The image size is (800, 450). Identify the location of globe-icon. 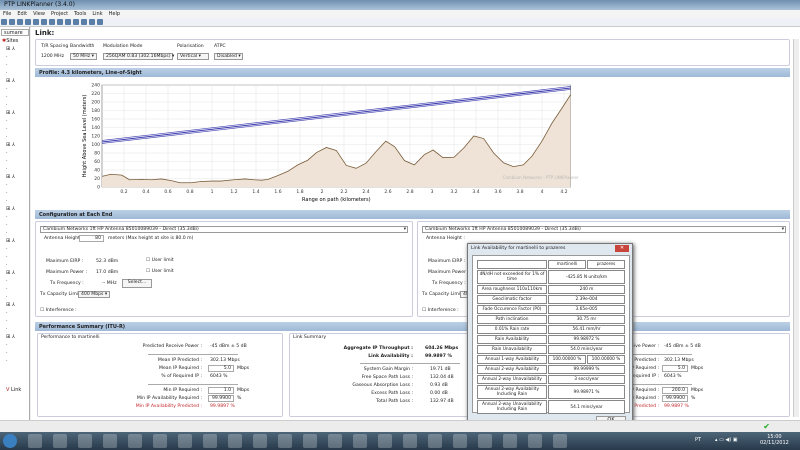
(76, 22).